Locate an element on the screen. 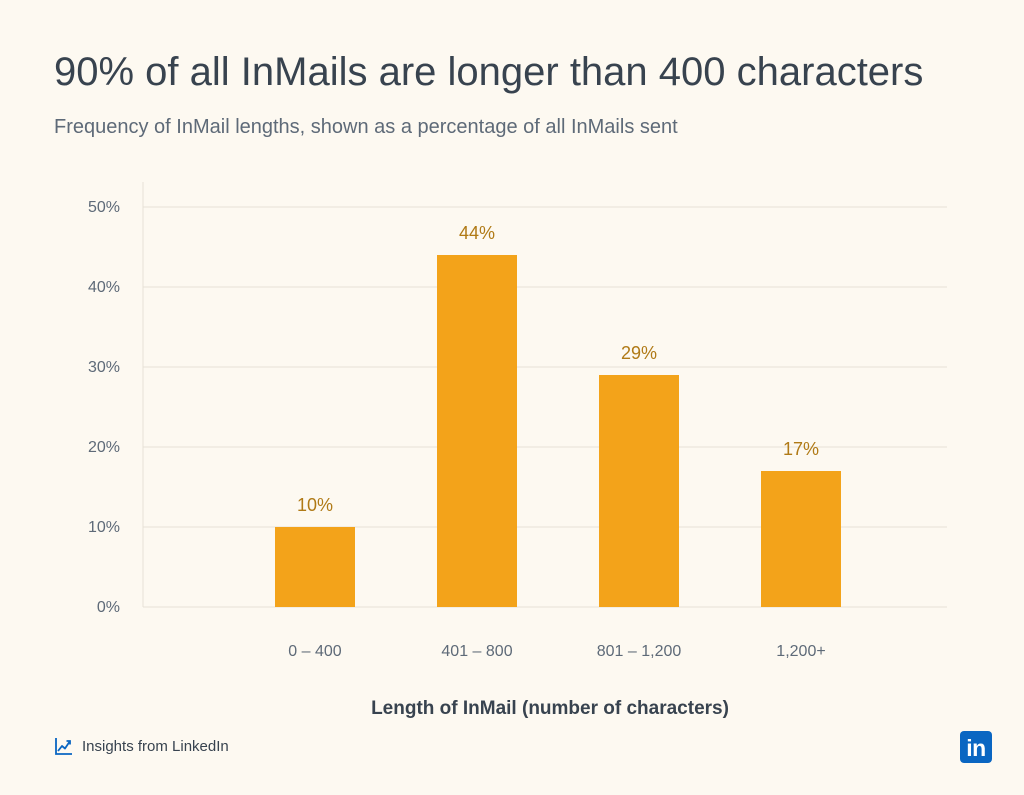 This screenshot has width=1024, height=795. x-axis-label: Length of InMail (number of characters) is located at coordinates (550, 708).